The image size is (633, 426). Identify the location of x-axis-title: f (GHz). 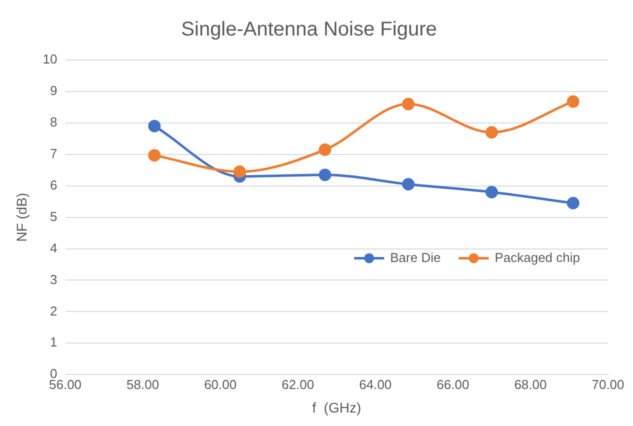
(337, 407).